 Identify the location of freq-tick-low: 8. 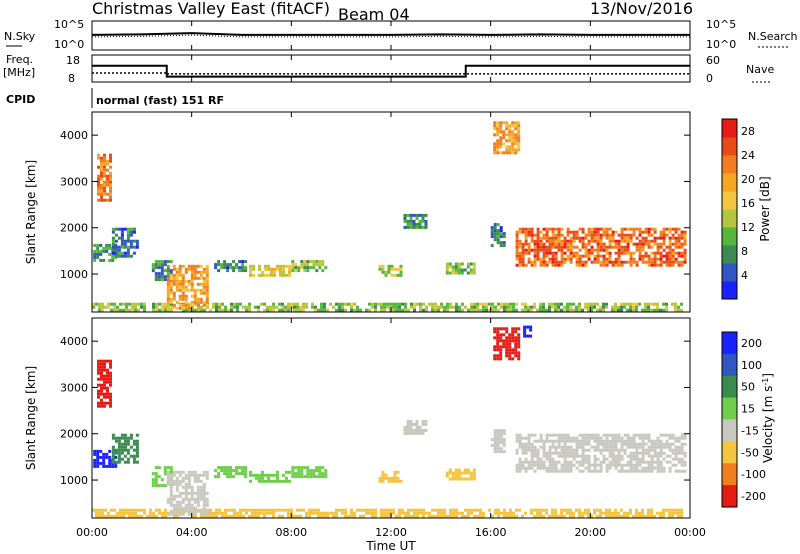
(71, 78).